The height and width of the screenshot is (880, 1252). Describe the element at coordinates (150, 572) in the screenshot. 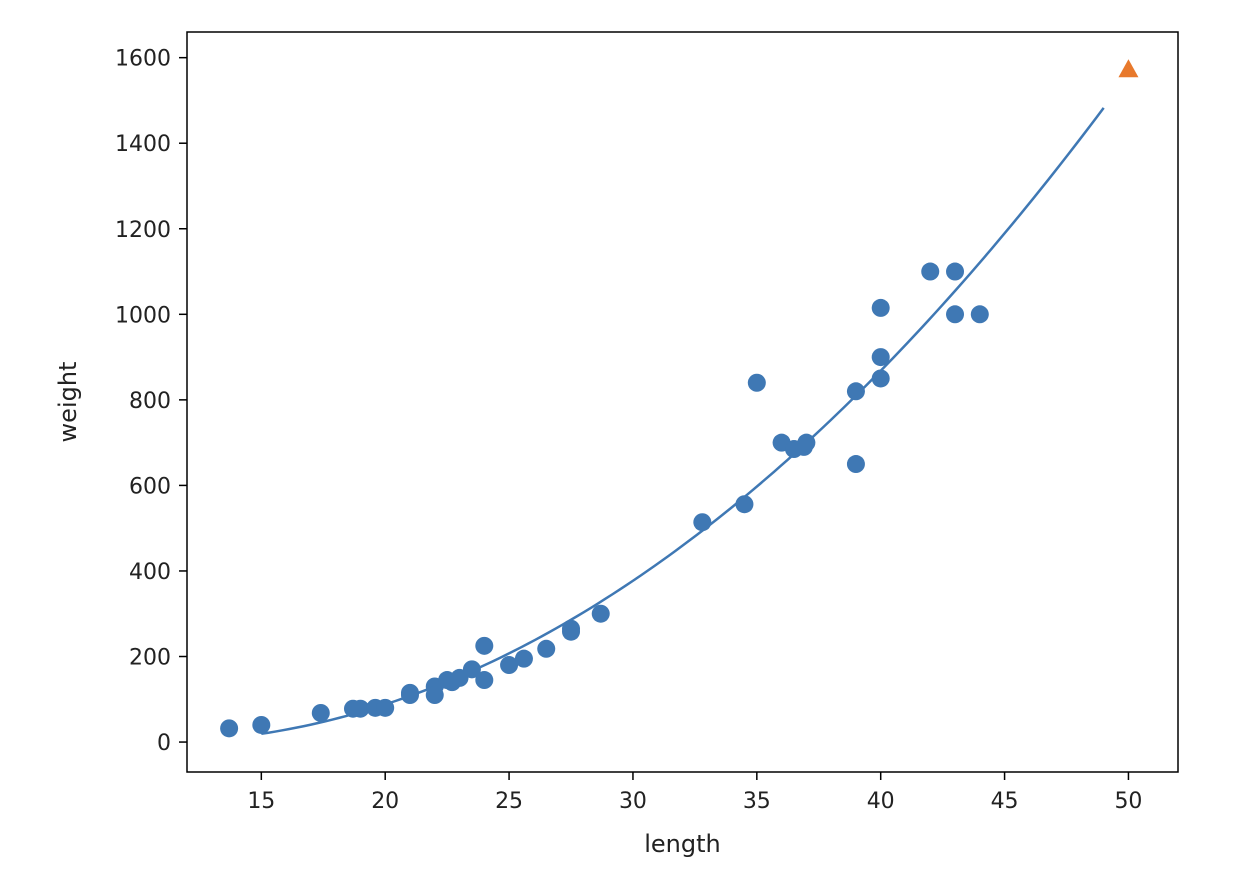

I see `y-tick-label: 400` at that location.